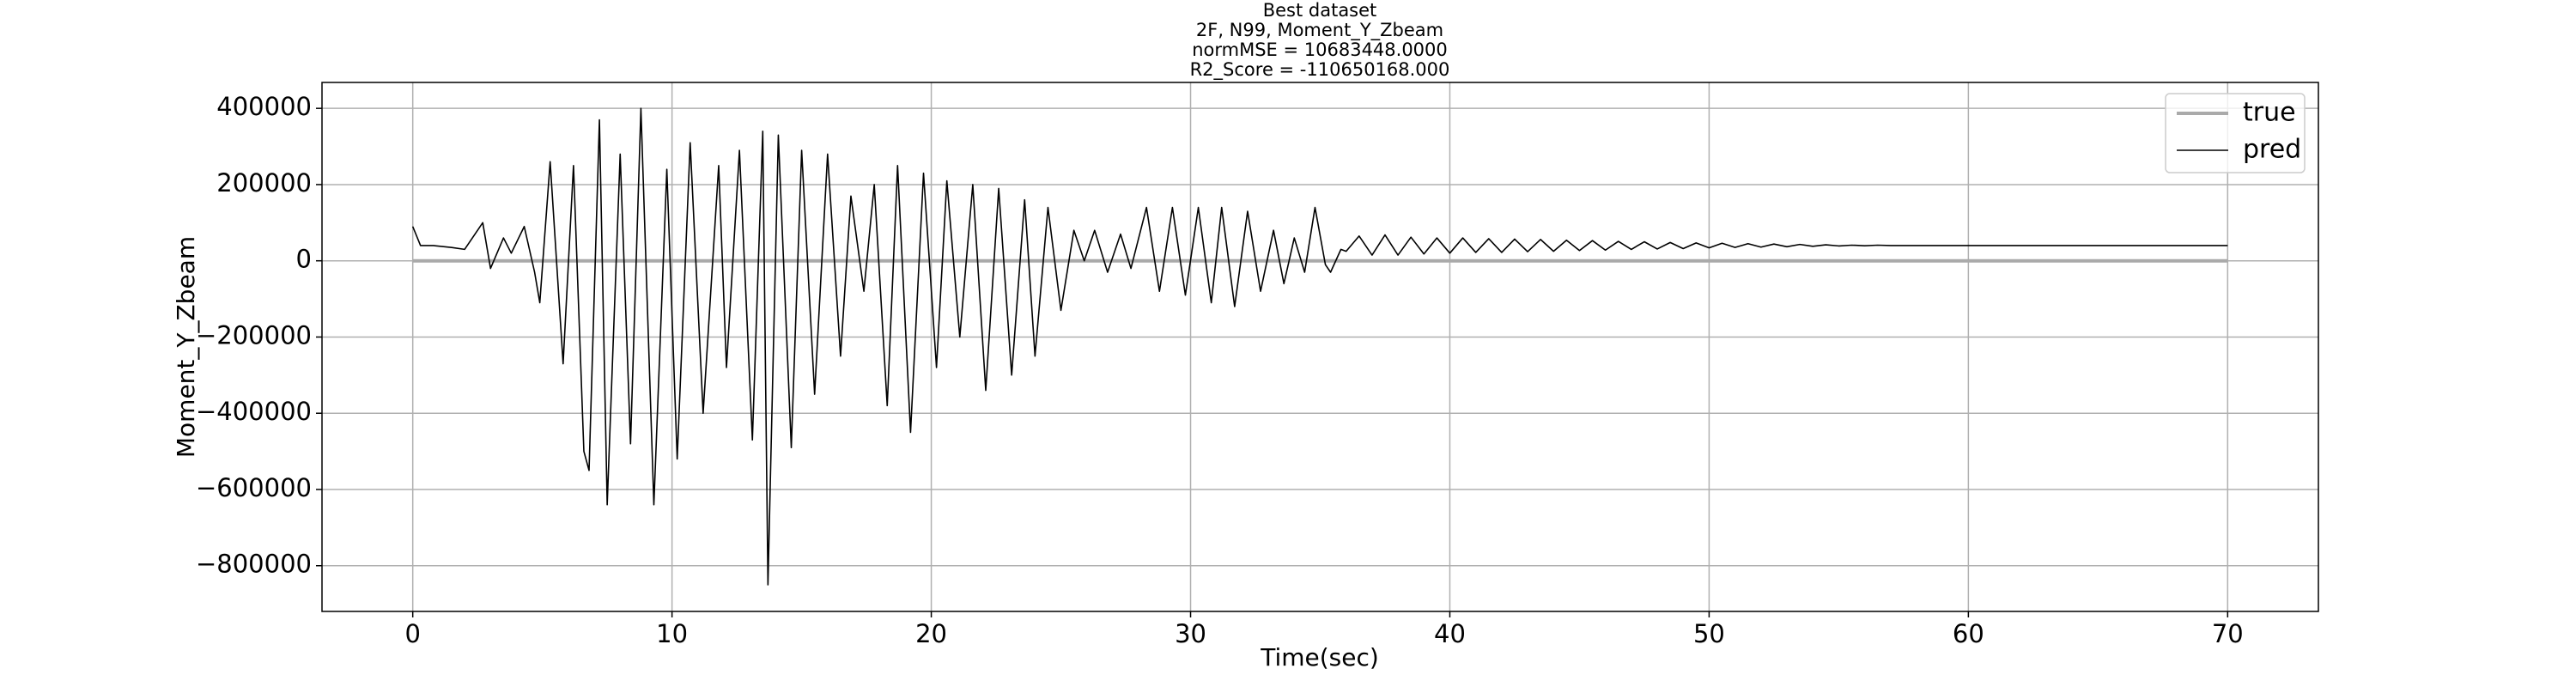  What do you see at coordinates (931, 633) in the screenshot?
I see `x-tick-label: 20` at bounding box center [931, 633].